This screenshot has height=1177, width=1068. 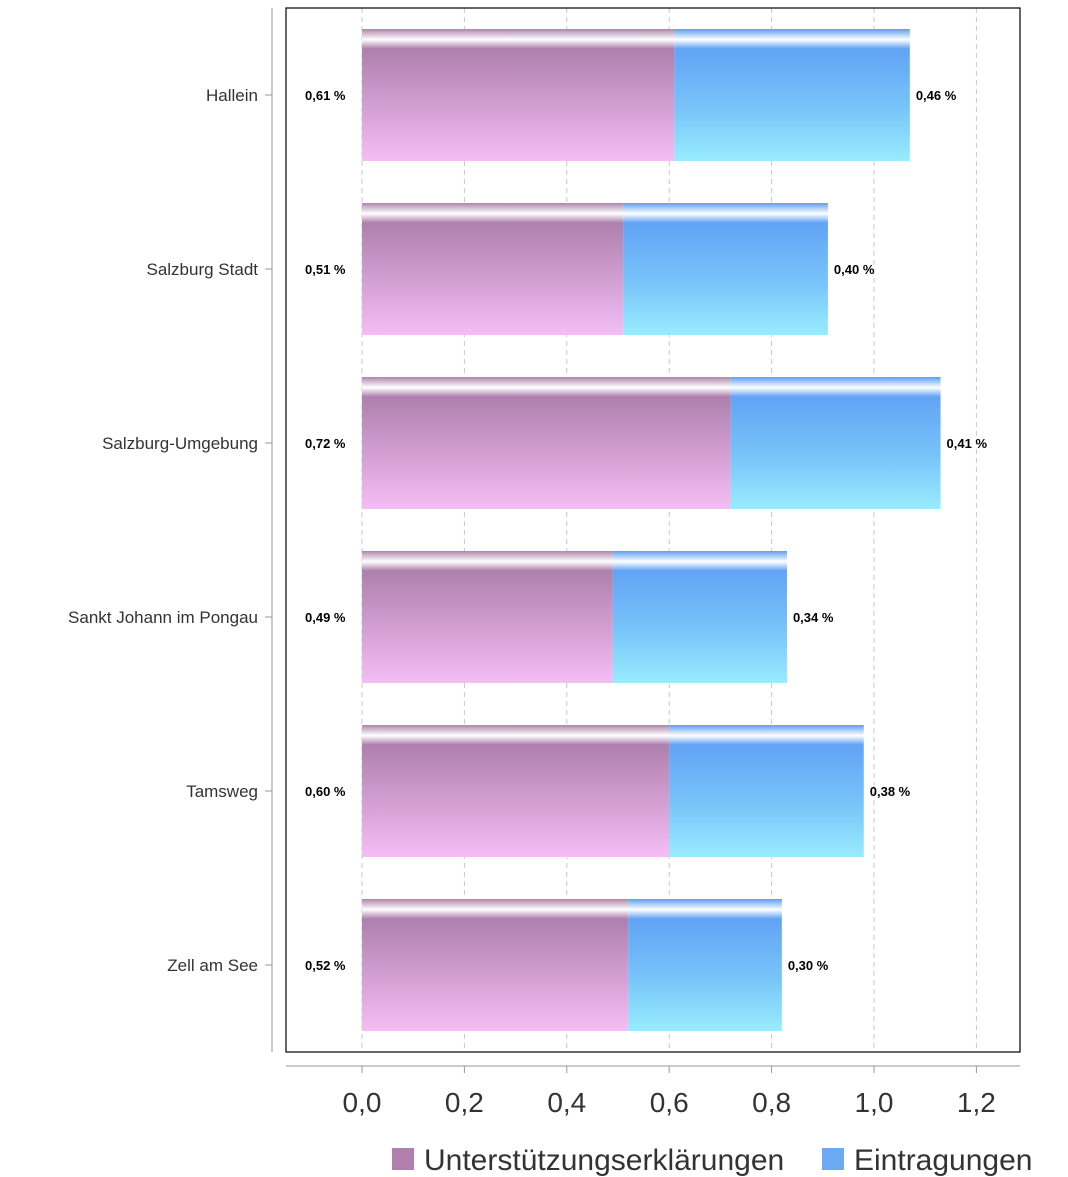 I want to click on legend-label: Eintragungen, so click(x=943, y=1160).